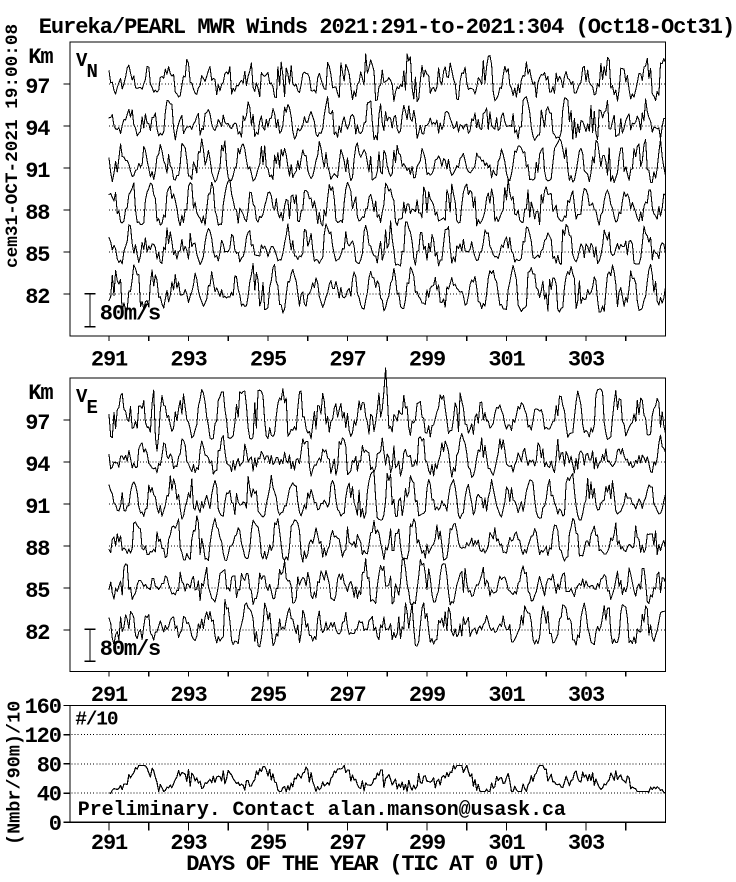 This screenshot has width=736, height=882. Describe the element at coordinates (96, 720) in the screenshot. I see `svg-text: #/10` at that location.